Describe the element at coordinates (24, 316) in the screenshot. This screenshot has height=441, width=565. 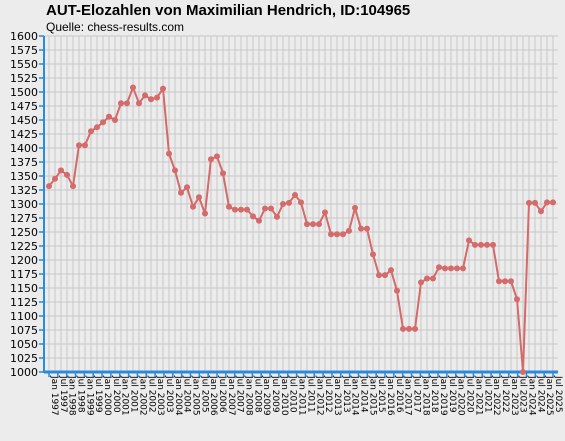
I see `y-tick-label: 1100` at that location.